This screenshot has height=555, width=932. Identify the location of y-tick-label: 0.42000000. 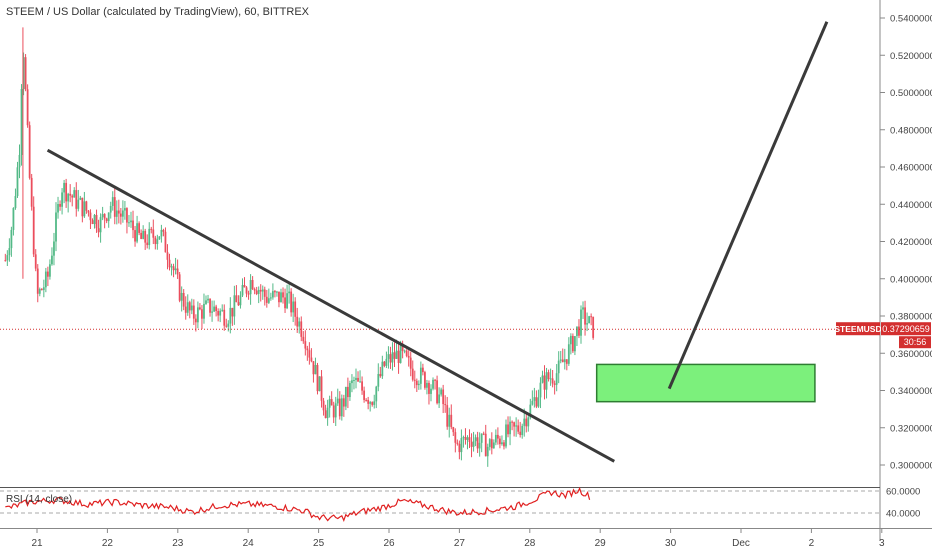
(911, 242).